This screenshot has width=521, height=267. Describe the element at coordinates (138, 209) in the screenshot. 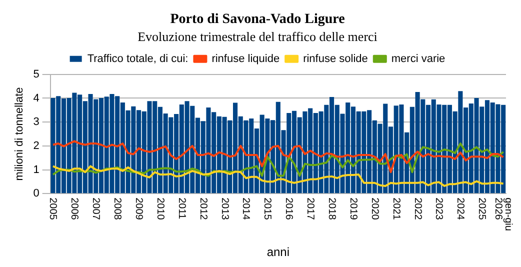

I see `x-tick-label: 2009` at that location.